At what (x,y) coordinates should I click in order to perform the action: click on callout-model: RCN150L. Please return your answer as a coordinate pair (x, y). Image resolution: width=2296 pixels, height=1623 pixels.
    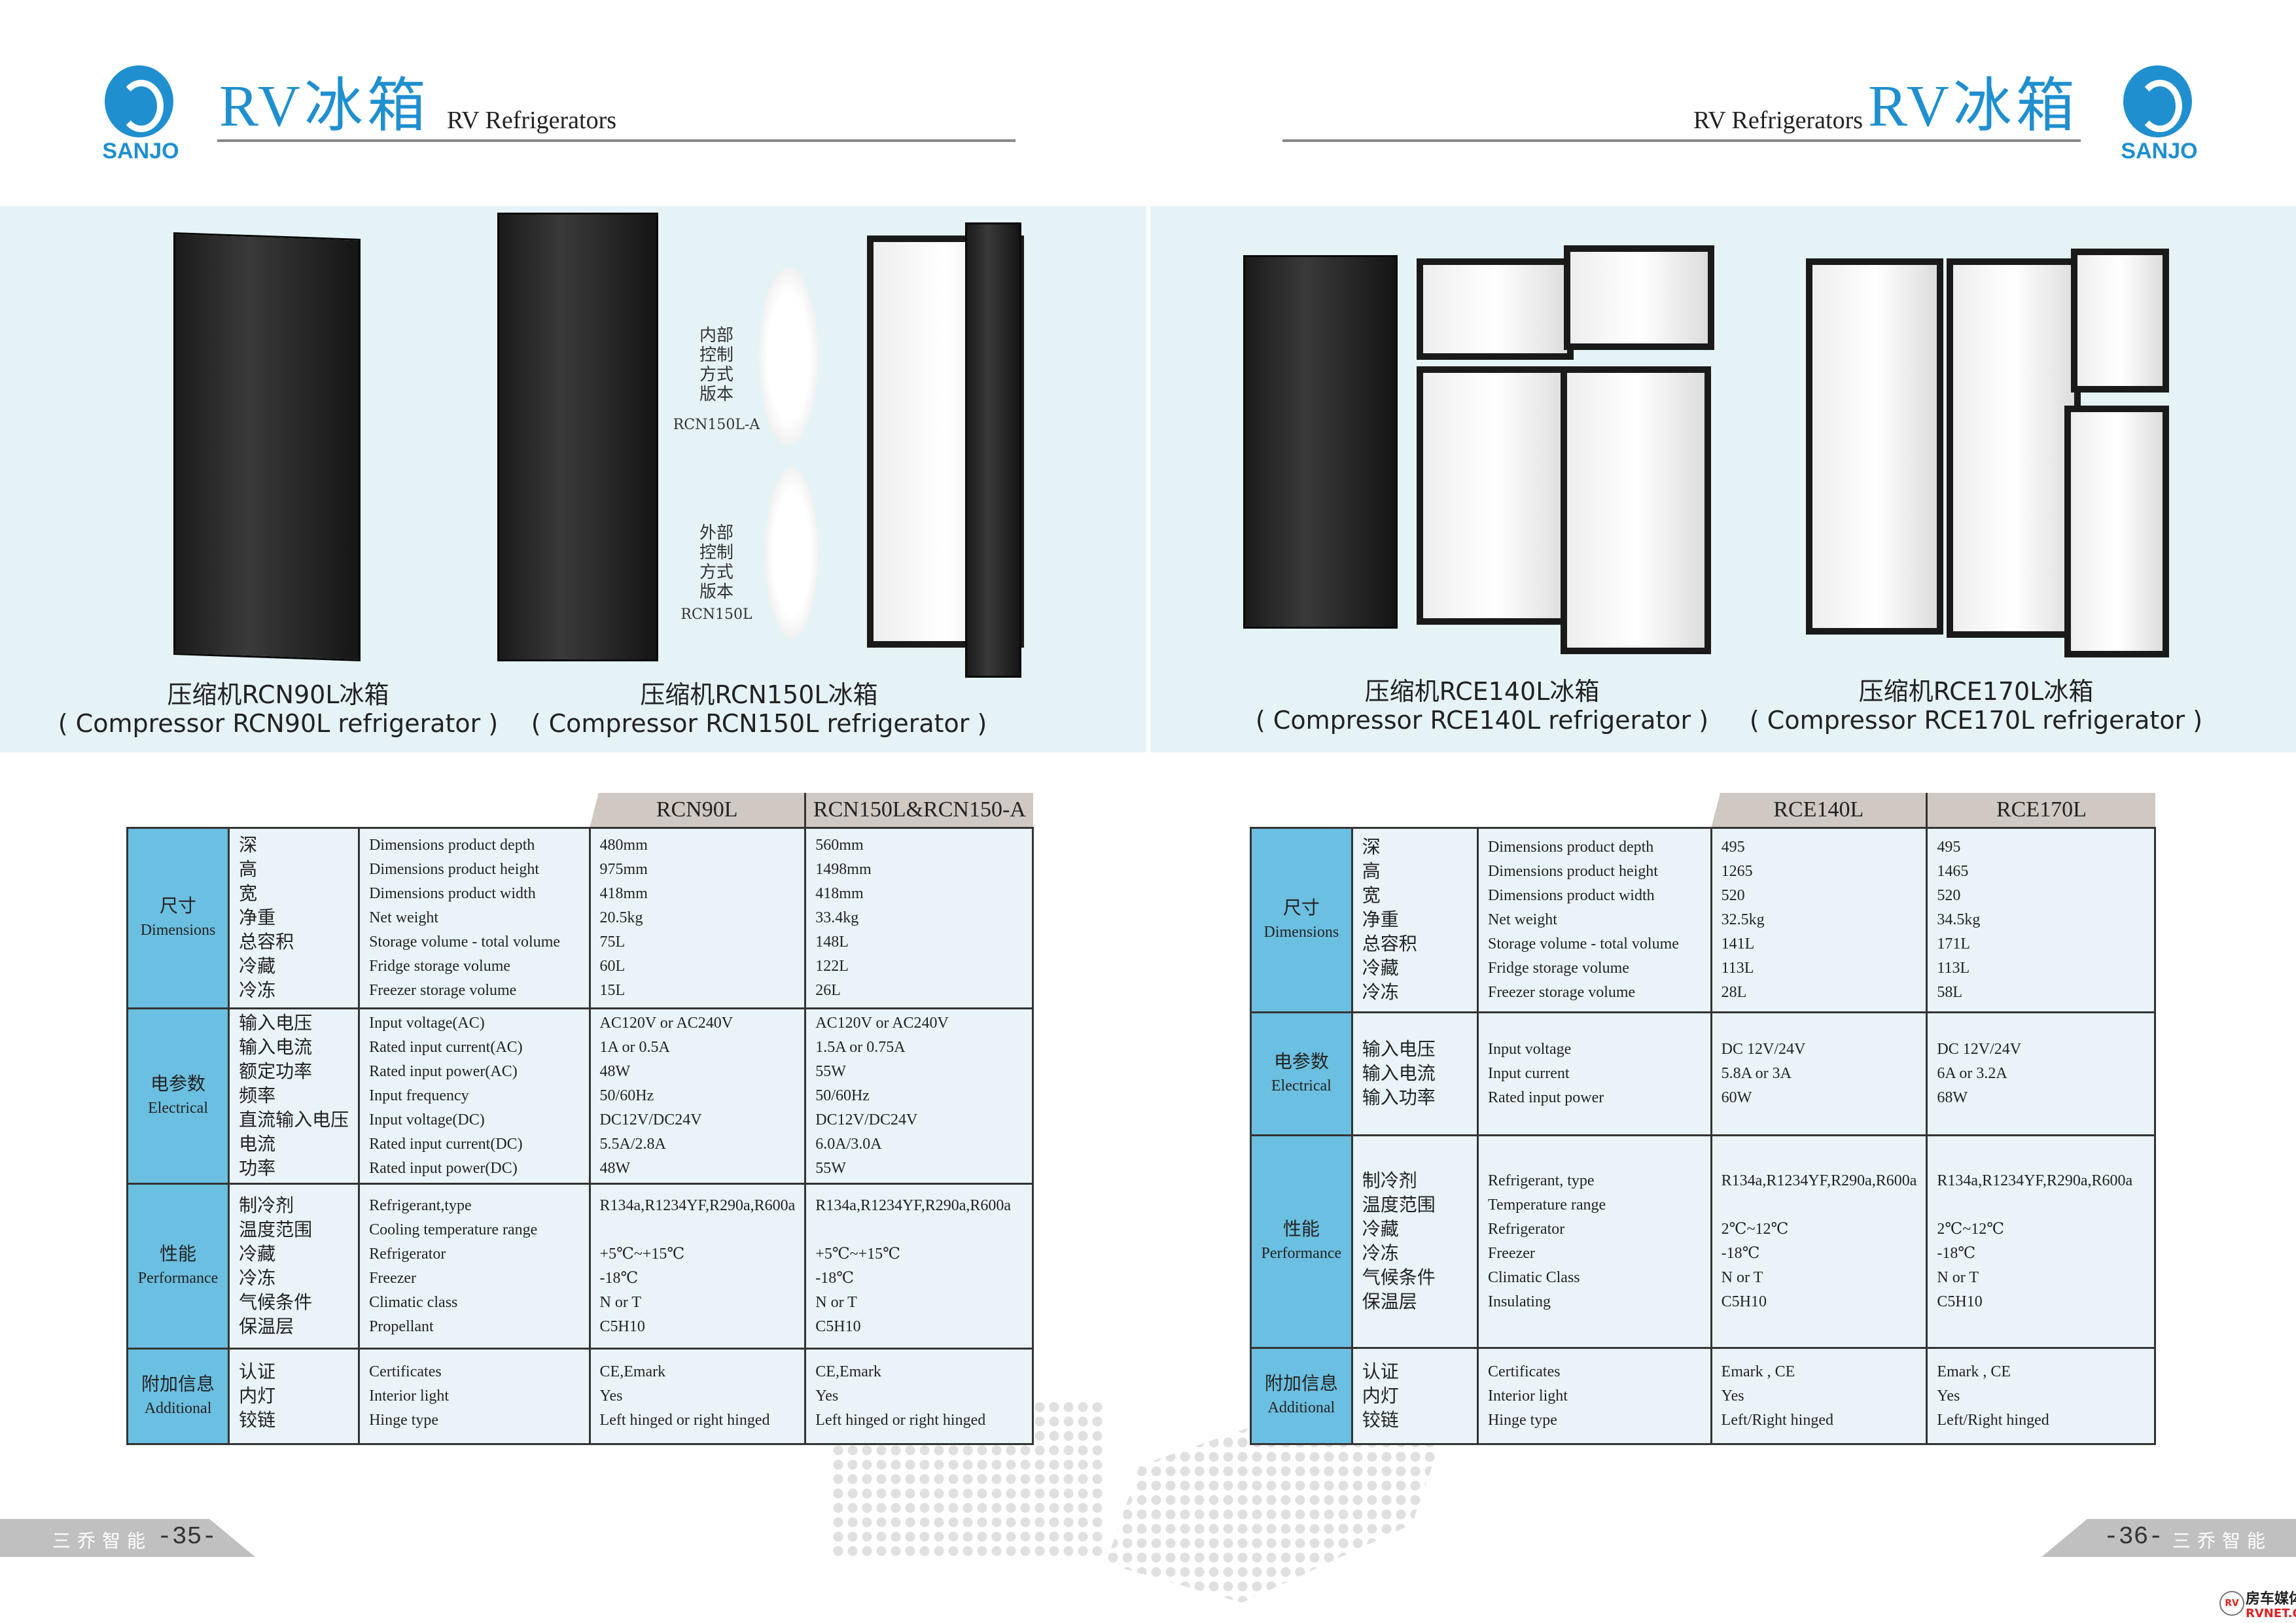
    Looking at the image, I should click on (716, 615).